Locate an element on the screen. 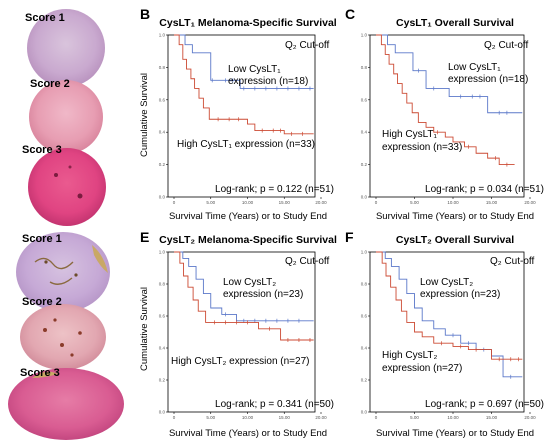 This screenshot has height=440, width=550. high-expression-label: High CysLT₁ expression (n=33) is located at coordinates (246, 144).